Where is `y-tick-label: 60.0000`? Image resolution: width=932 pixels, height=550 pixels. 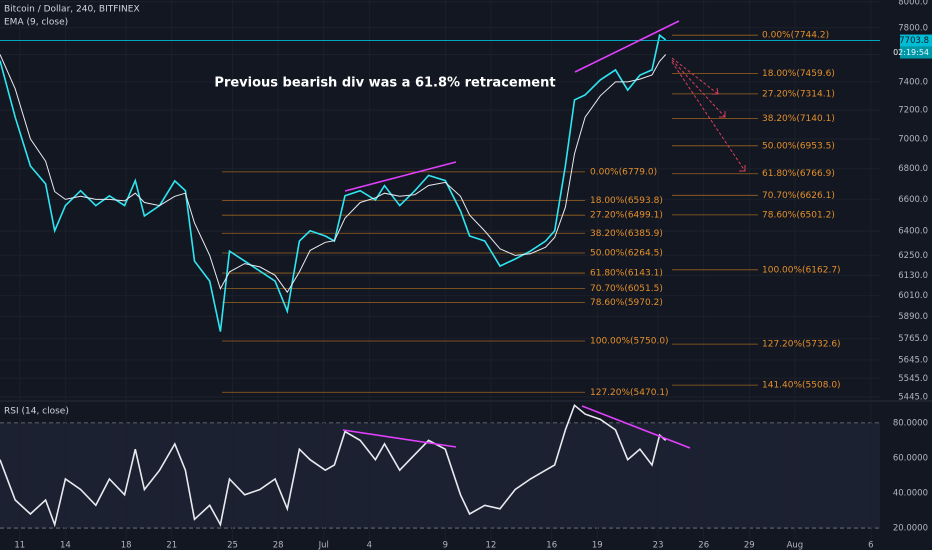
y-tick-label: 60.0000 is located at coordinates (910, 458).